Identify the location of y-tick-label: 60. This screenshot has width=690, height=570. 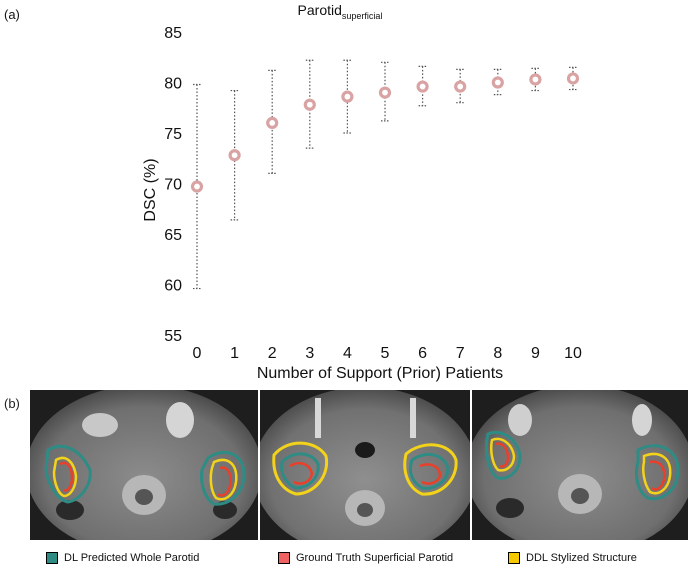
(173, 286).